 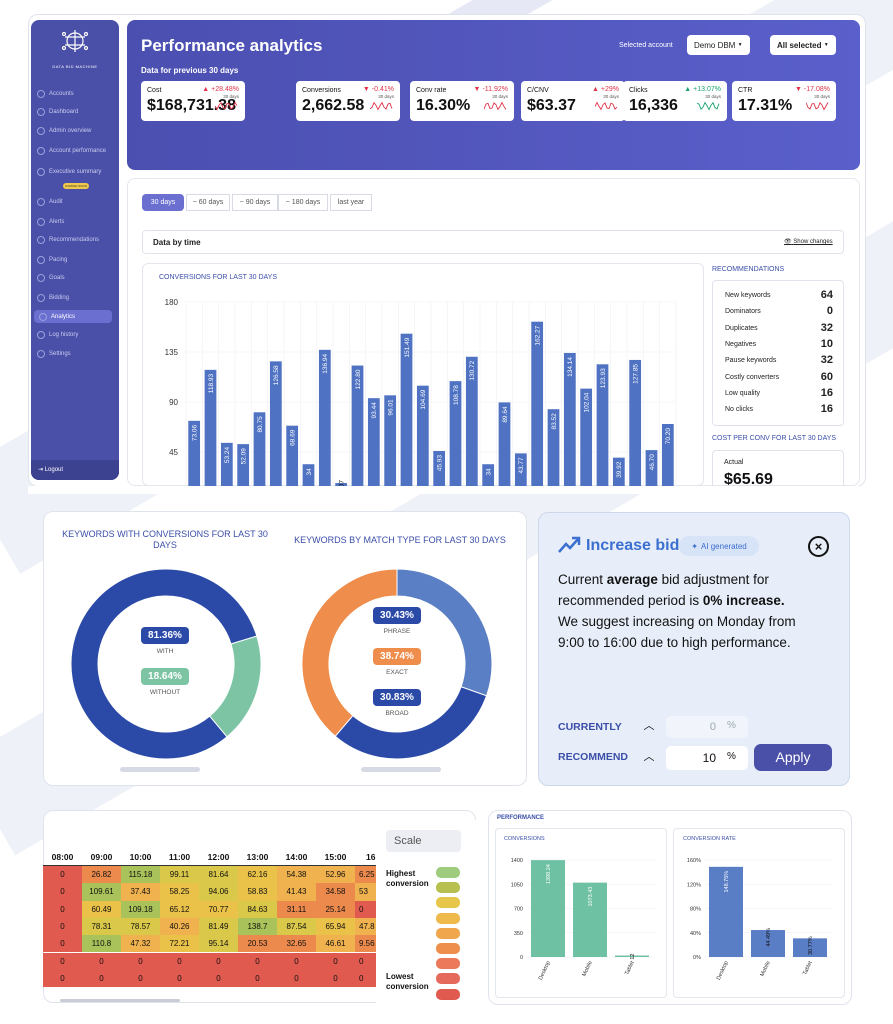 I want to click on range-tab-3: ~ 180 days, so click(x=303, y=202).